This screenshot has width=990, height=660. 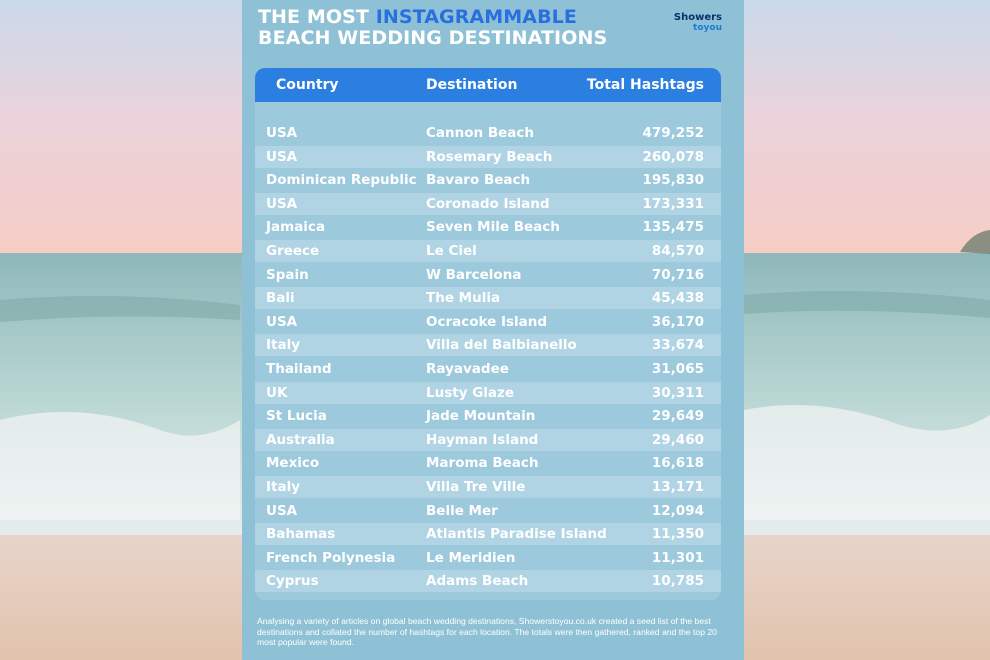 I want to click on table-row: French Polynesia Le Meridien 11,301, so click(x=488, y=558).